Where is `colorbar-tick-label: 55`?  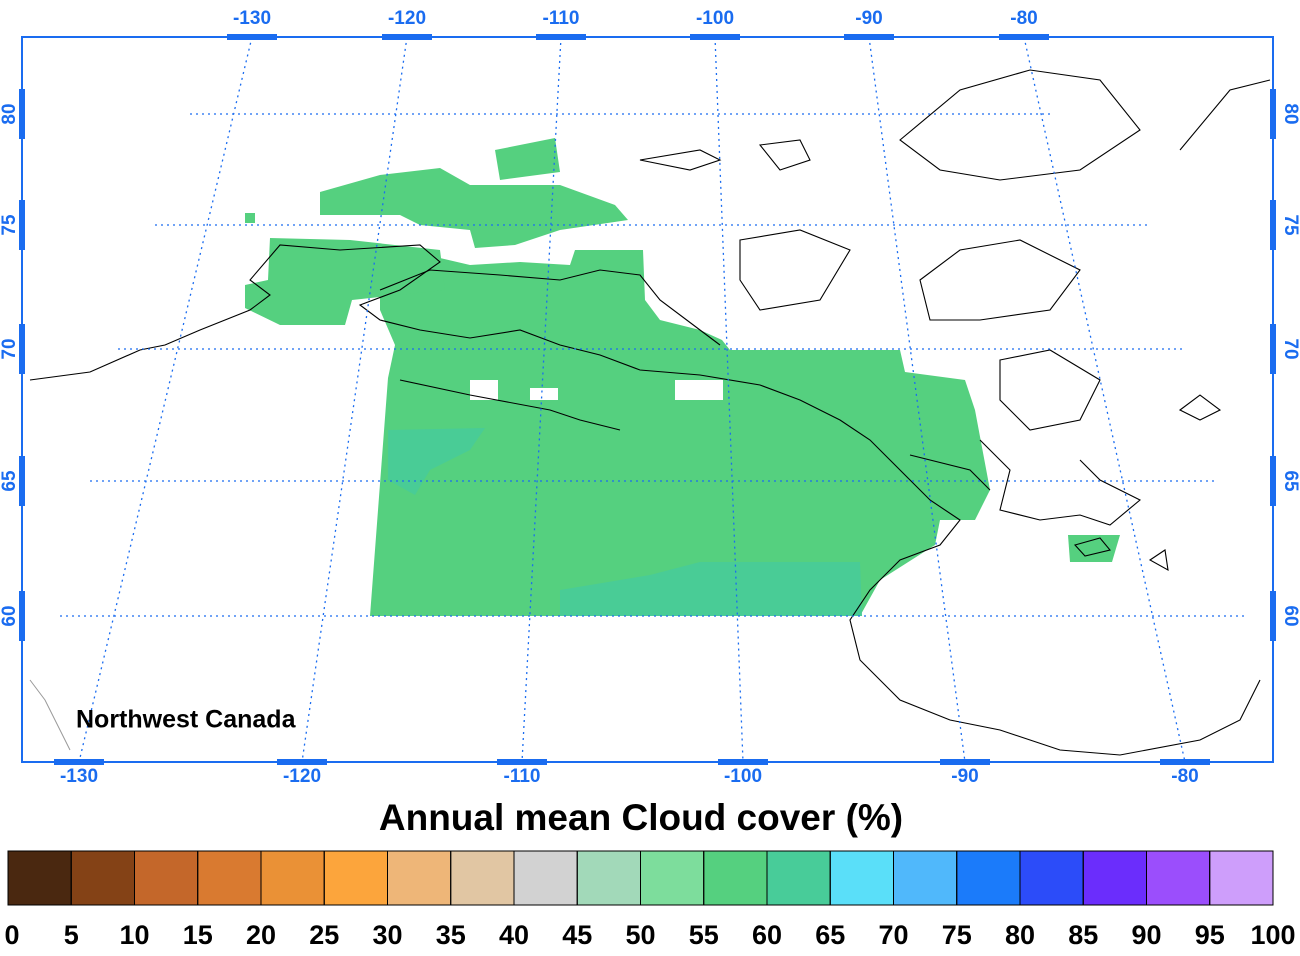 colorbar-tick-label: 55 is located at coordinates (704, 935).